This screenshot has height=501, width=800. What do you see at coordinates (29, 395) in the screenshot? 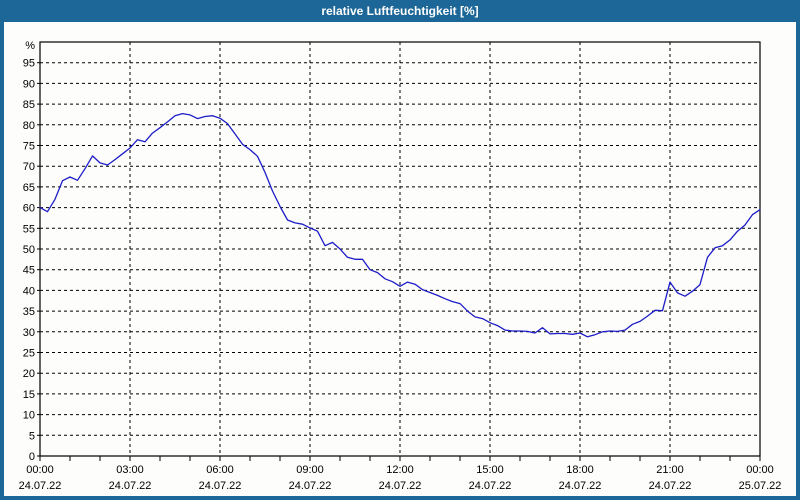
I see `svg-text: 15` at bounding box center [29, 395].